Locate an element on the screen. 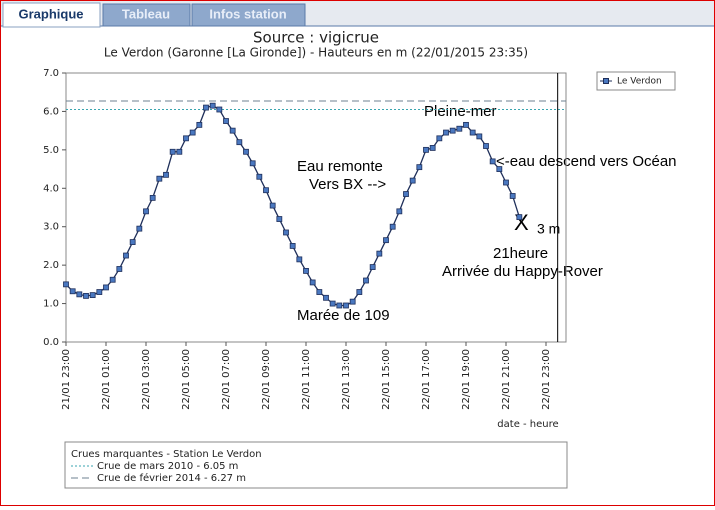  x-tick-label: 22/01 15:00 is located at coordinates (386, 379).